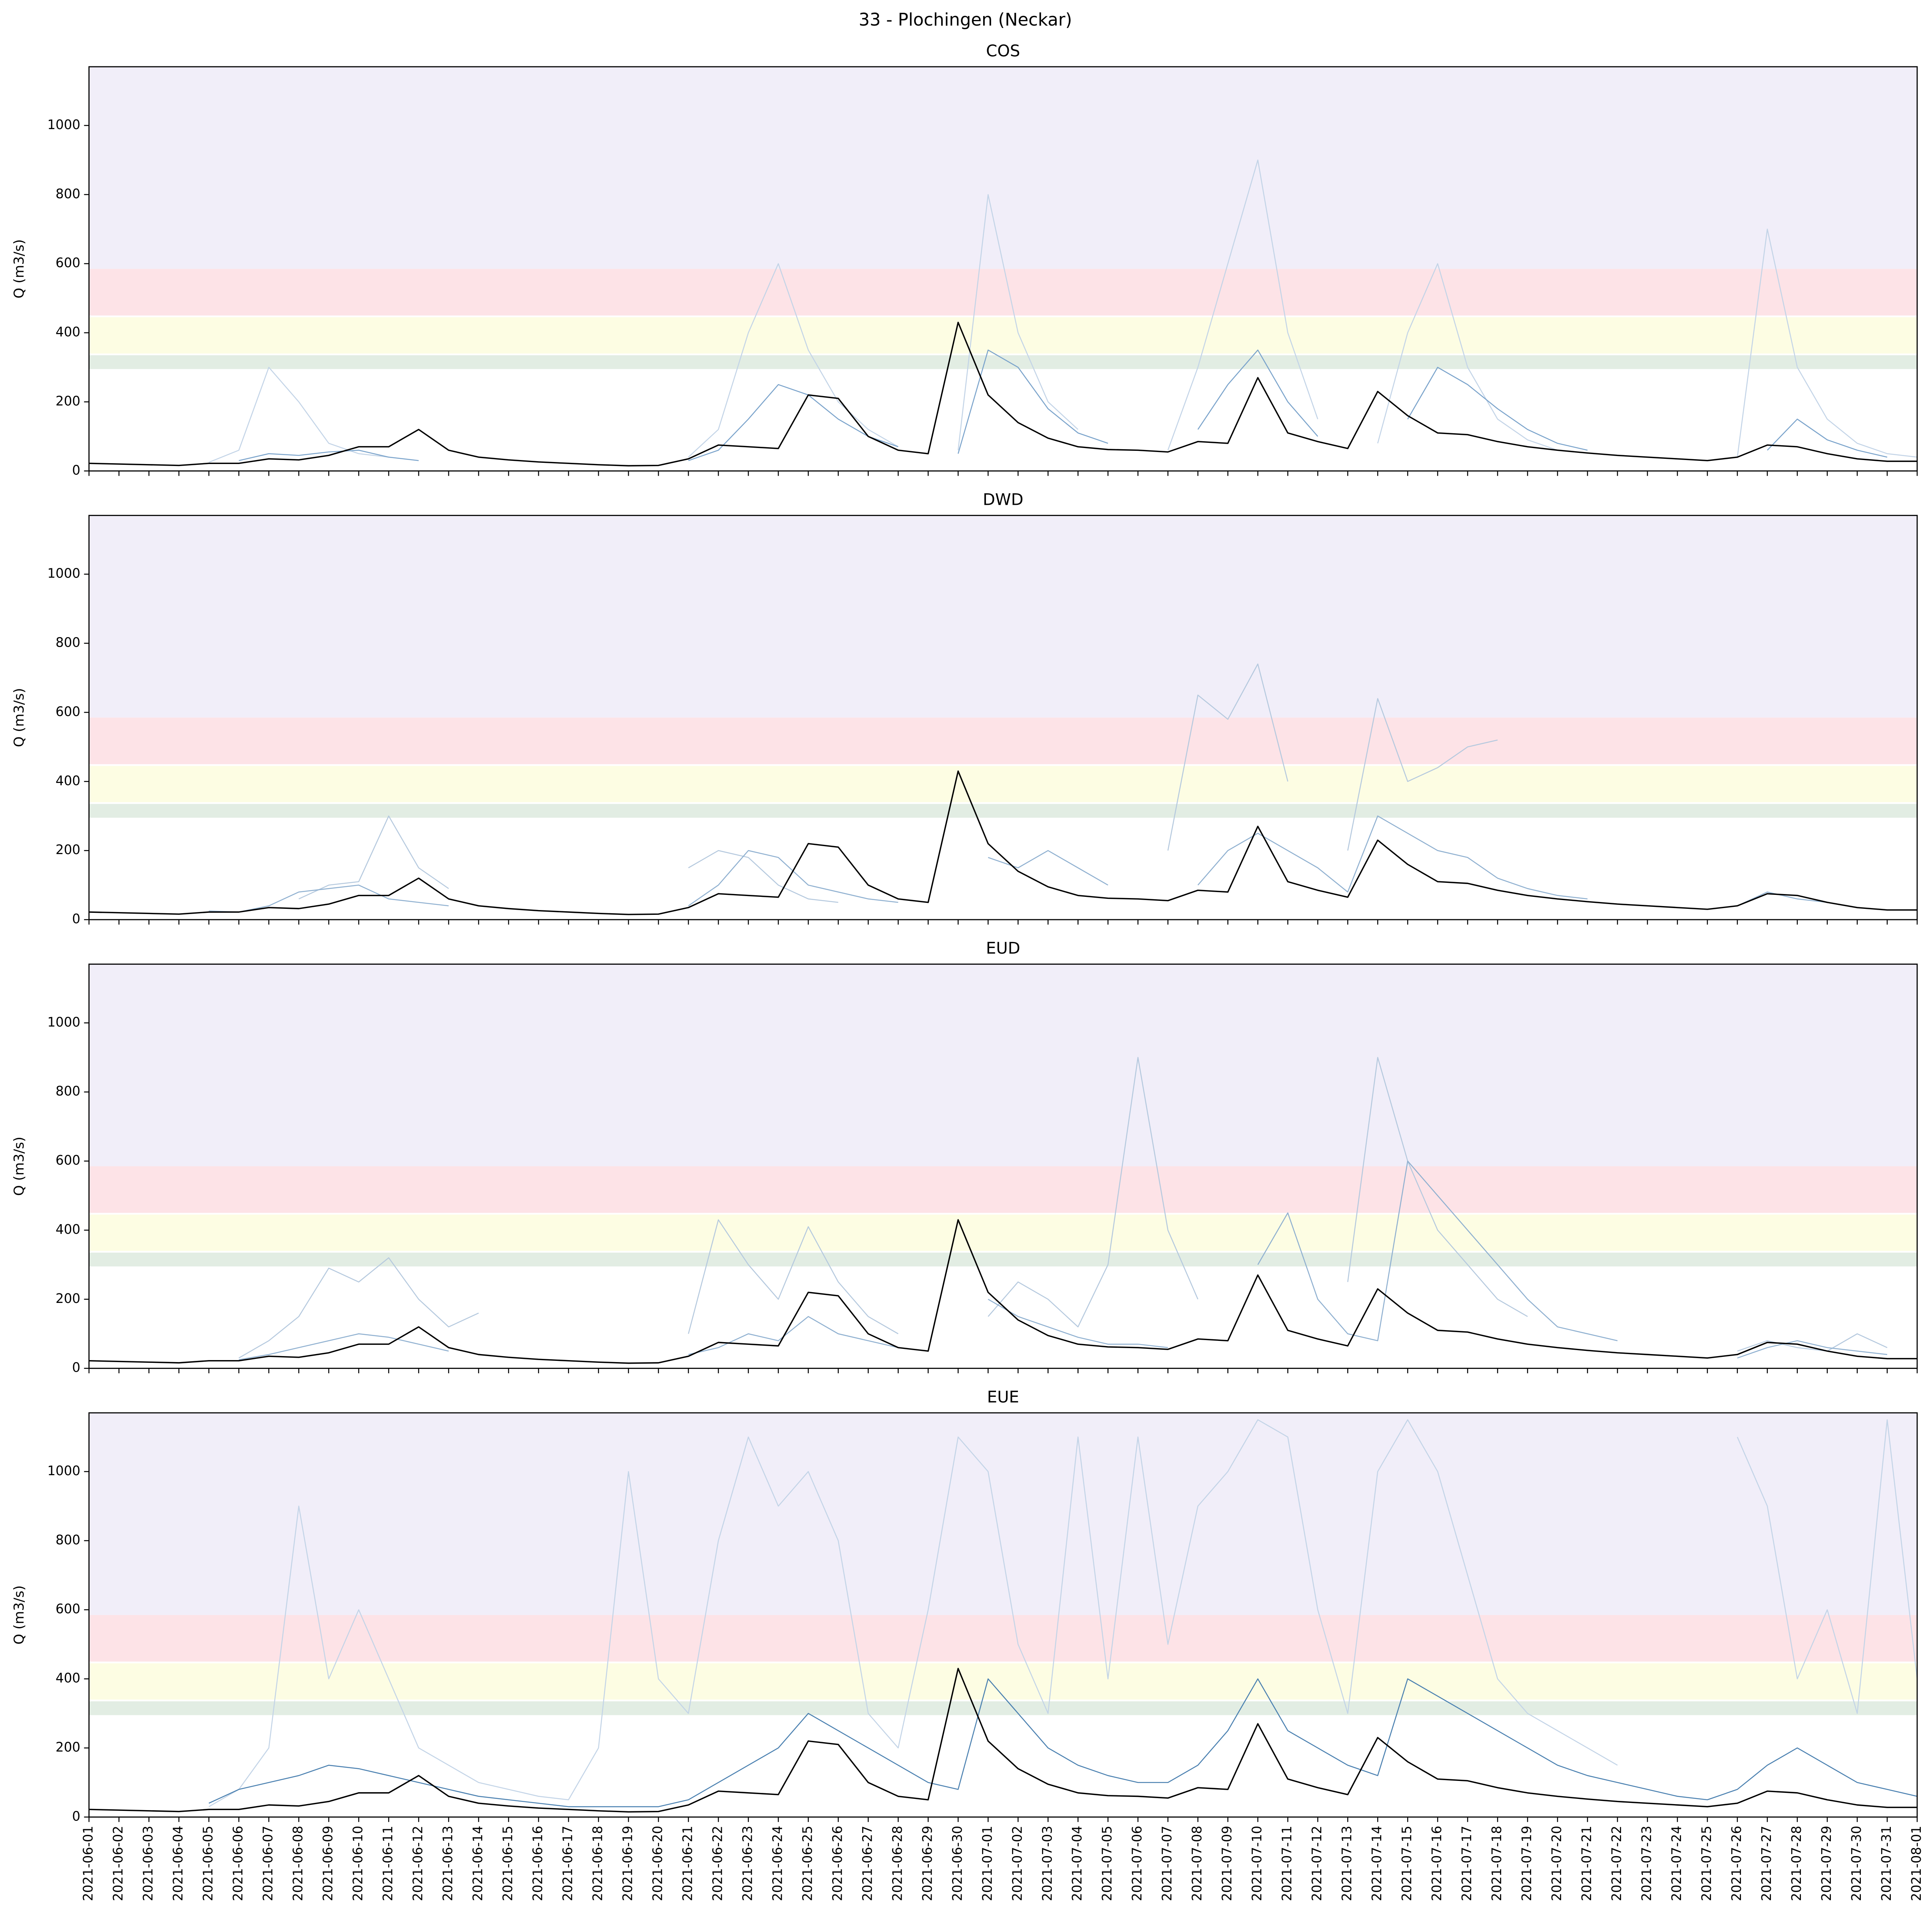 Image resolution: width=1932 pixels, height=1932 pixels. Describe the element at coordinates (1003, 51) in the screenshot. I see `panel-title: COS` at that location.